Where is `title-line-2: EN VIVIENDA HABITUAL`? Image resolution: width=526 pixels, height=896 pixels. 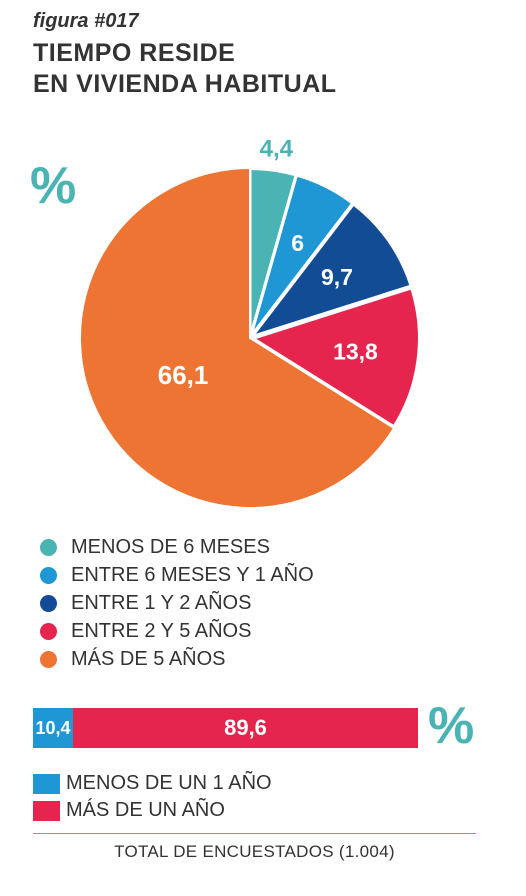 title-line-2: EN VIVIENDA HABITUAL is located at coordinates (185, 84).